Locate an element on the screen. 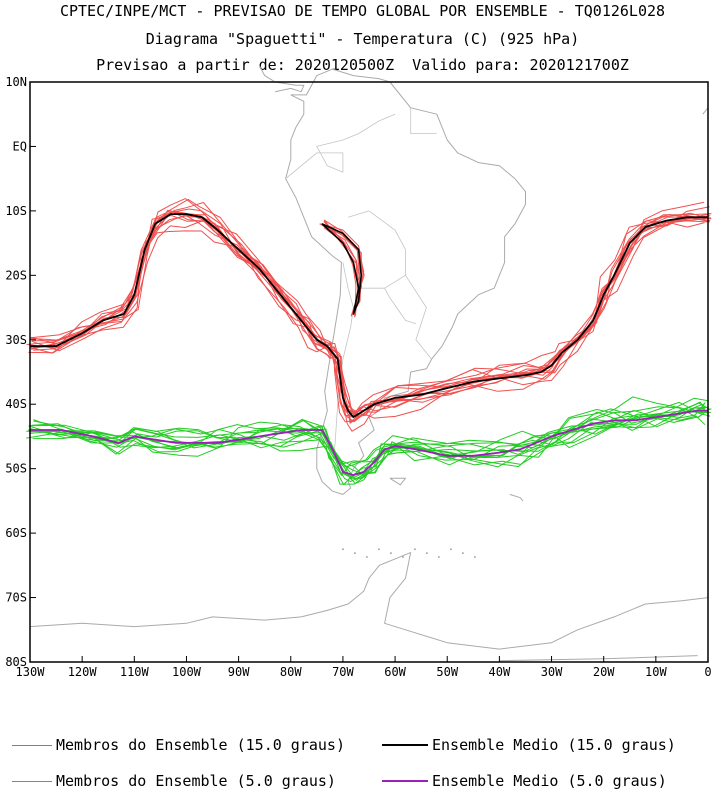 This screenshot has height=792, width=725. legend-label: Membros do Ensemble (15.0 graus) is located at coordinates (200, 745).